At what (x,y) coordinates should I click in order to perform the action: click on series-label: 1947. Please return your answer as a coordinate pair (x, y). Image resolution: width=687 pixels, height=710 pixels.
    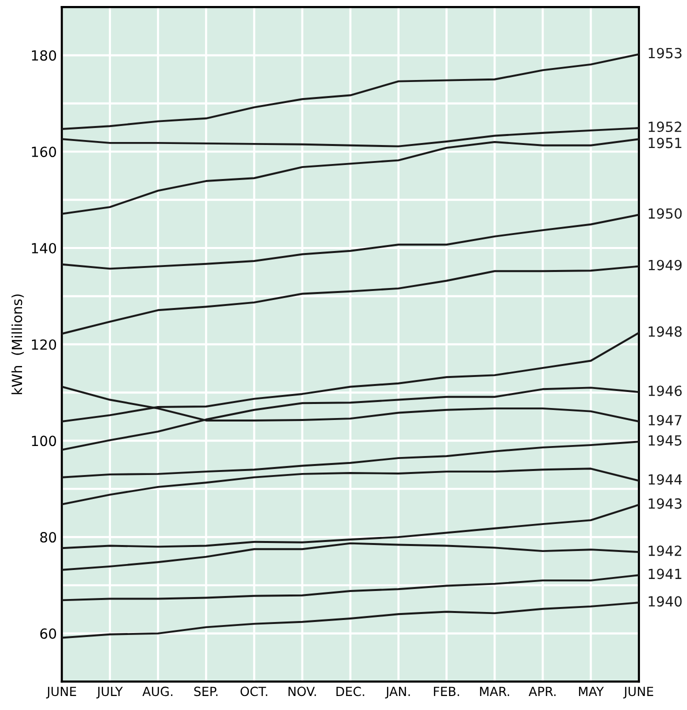
    Looking at the image, I should click on (665, 420).